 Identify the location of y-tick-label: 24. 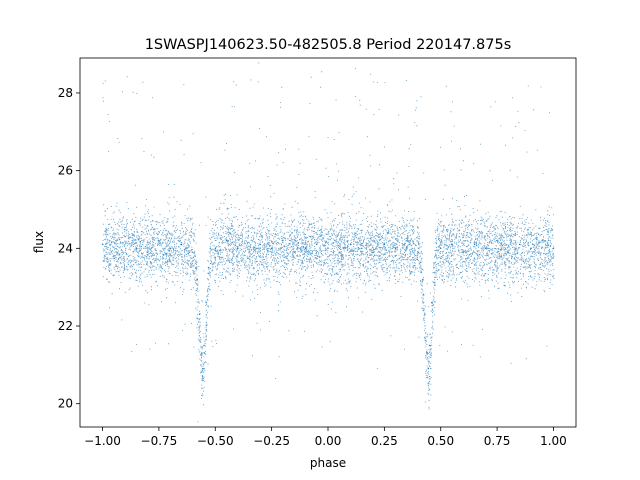
(65, 248).